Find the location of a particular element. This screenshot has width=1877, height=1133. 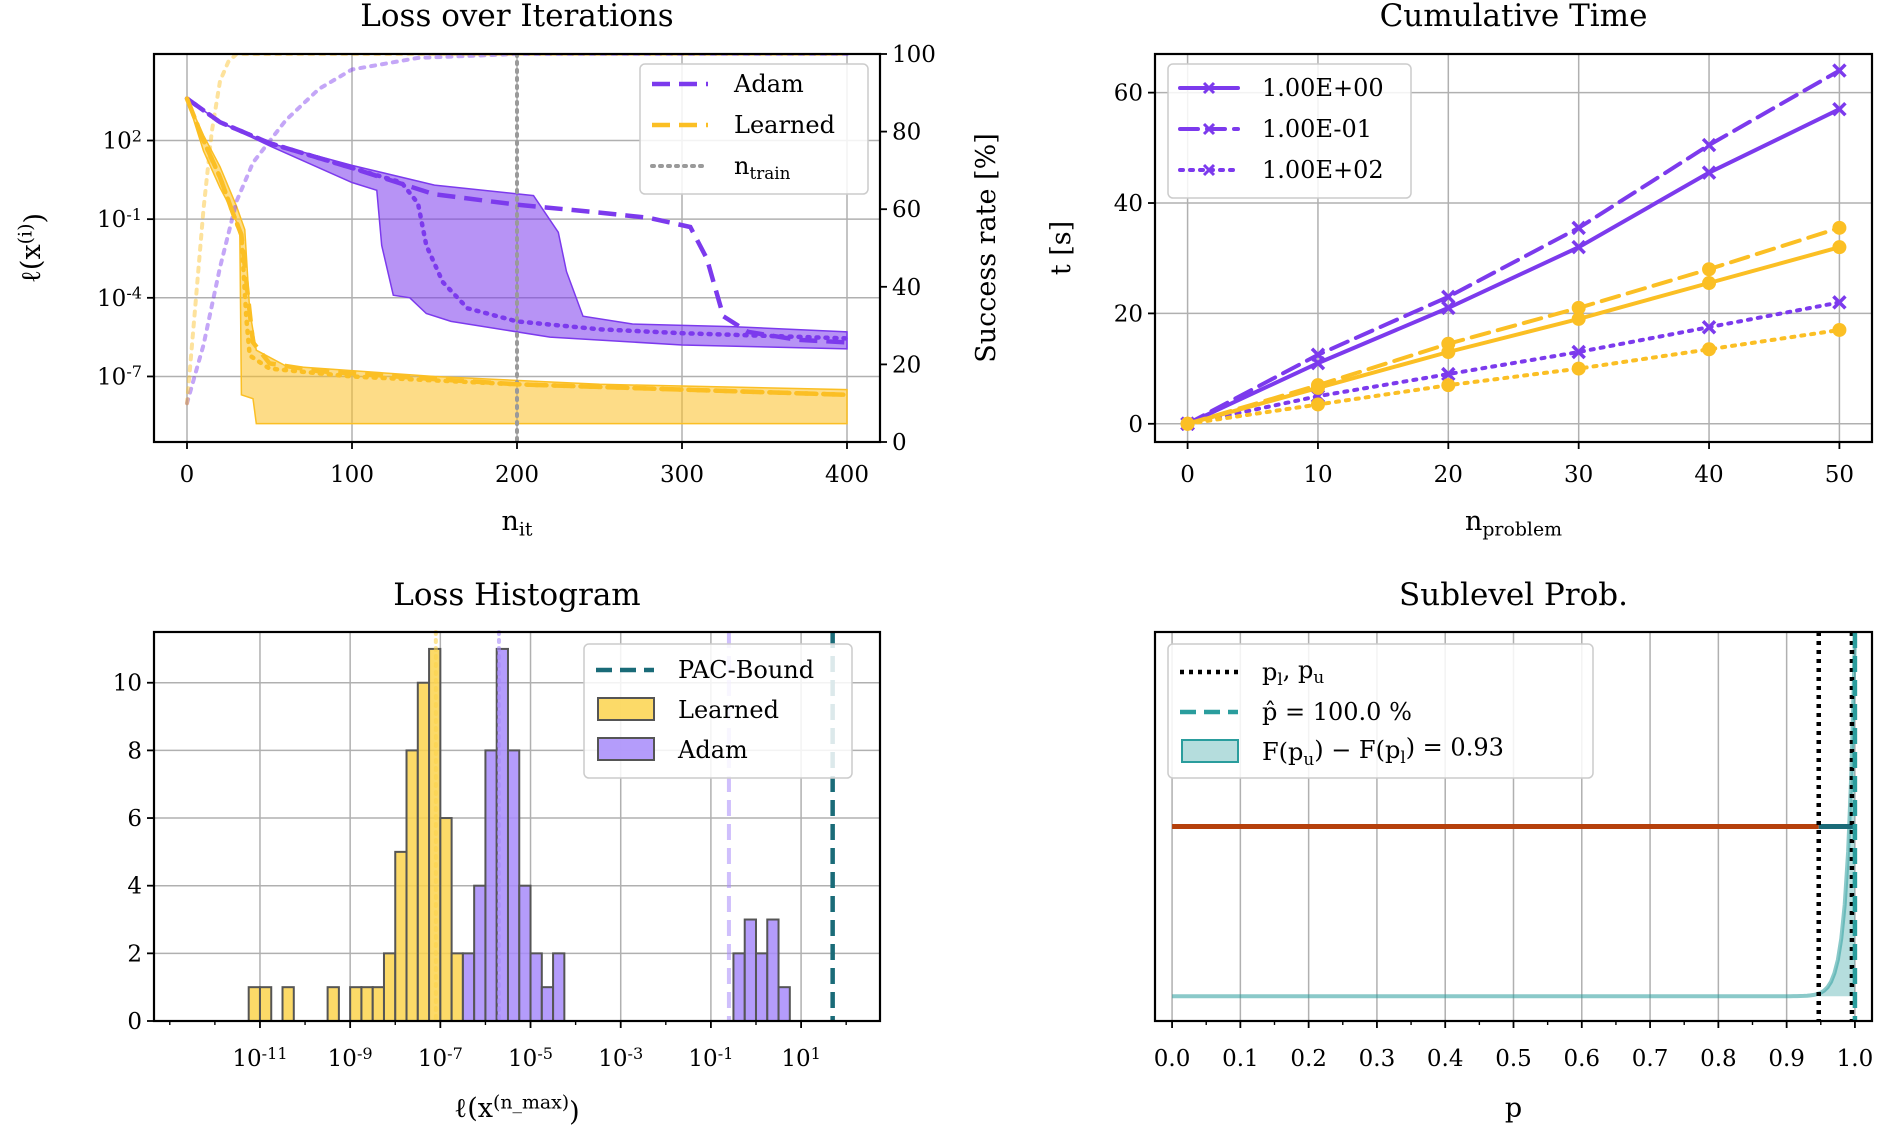

y-tick-label: 10⁻¹ is located at coordinates (119, 219).